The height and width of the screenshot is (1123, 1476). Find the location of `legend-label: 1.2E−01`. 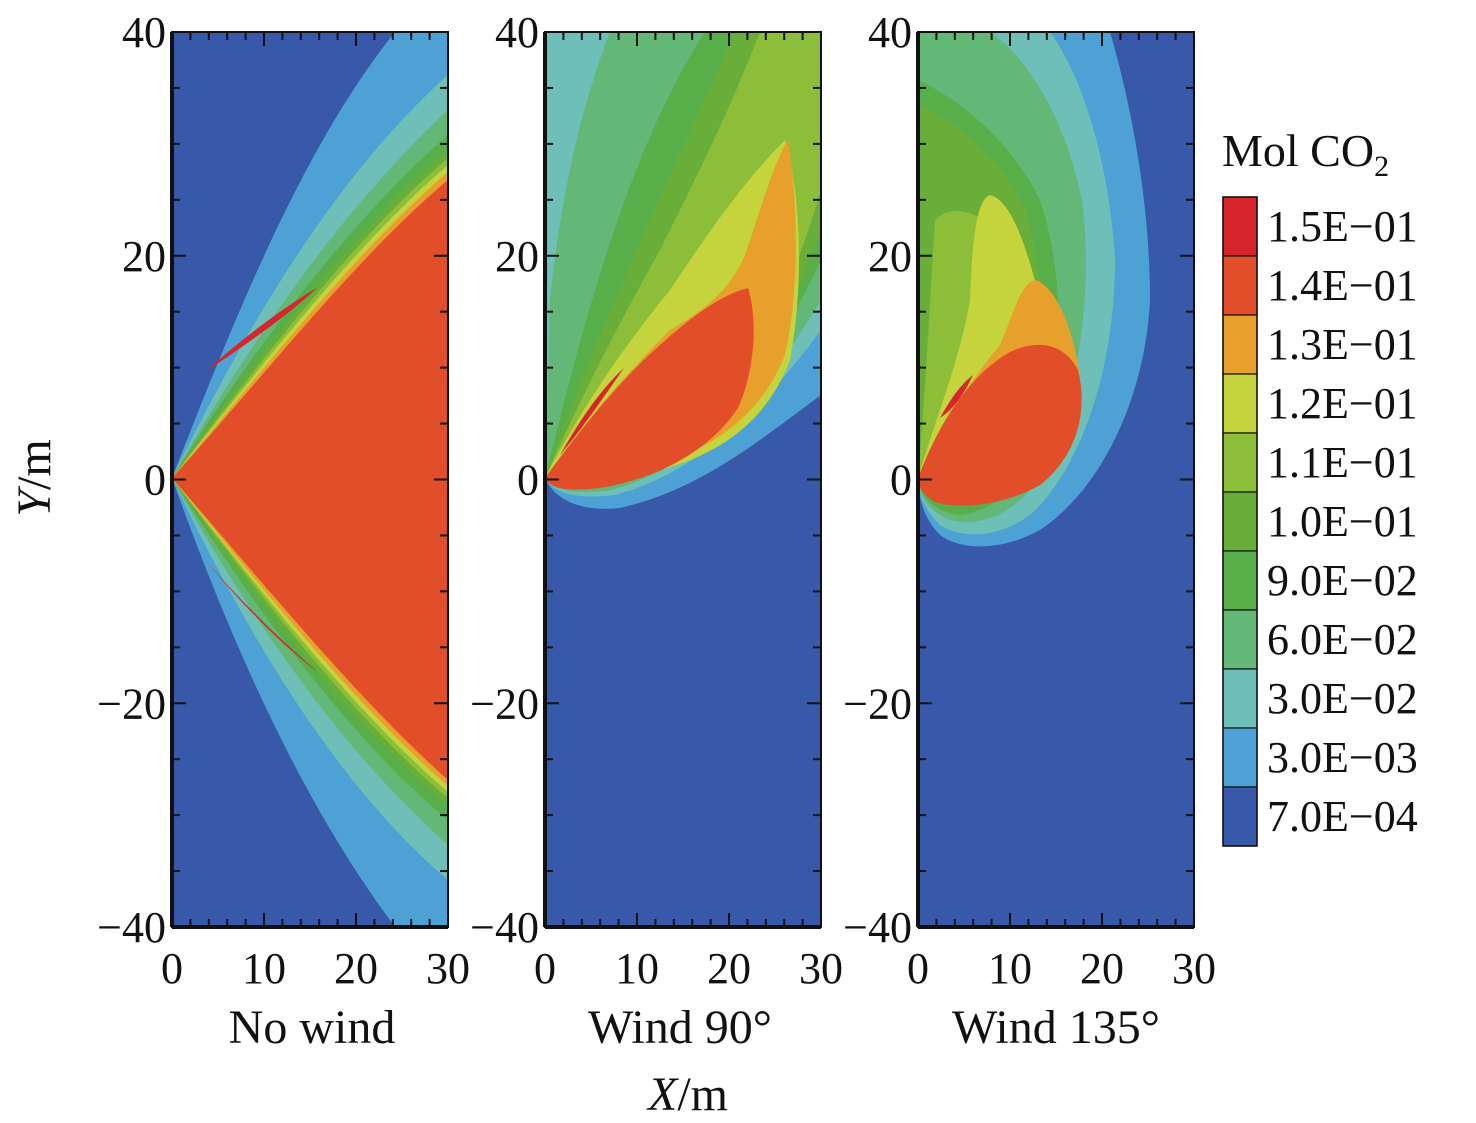

legend-label: 1.2E−01 is located at coordinates (1342, 403).